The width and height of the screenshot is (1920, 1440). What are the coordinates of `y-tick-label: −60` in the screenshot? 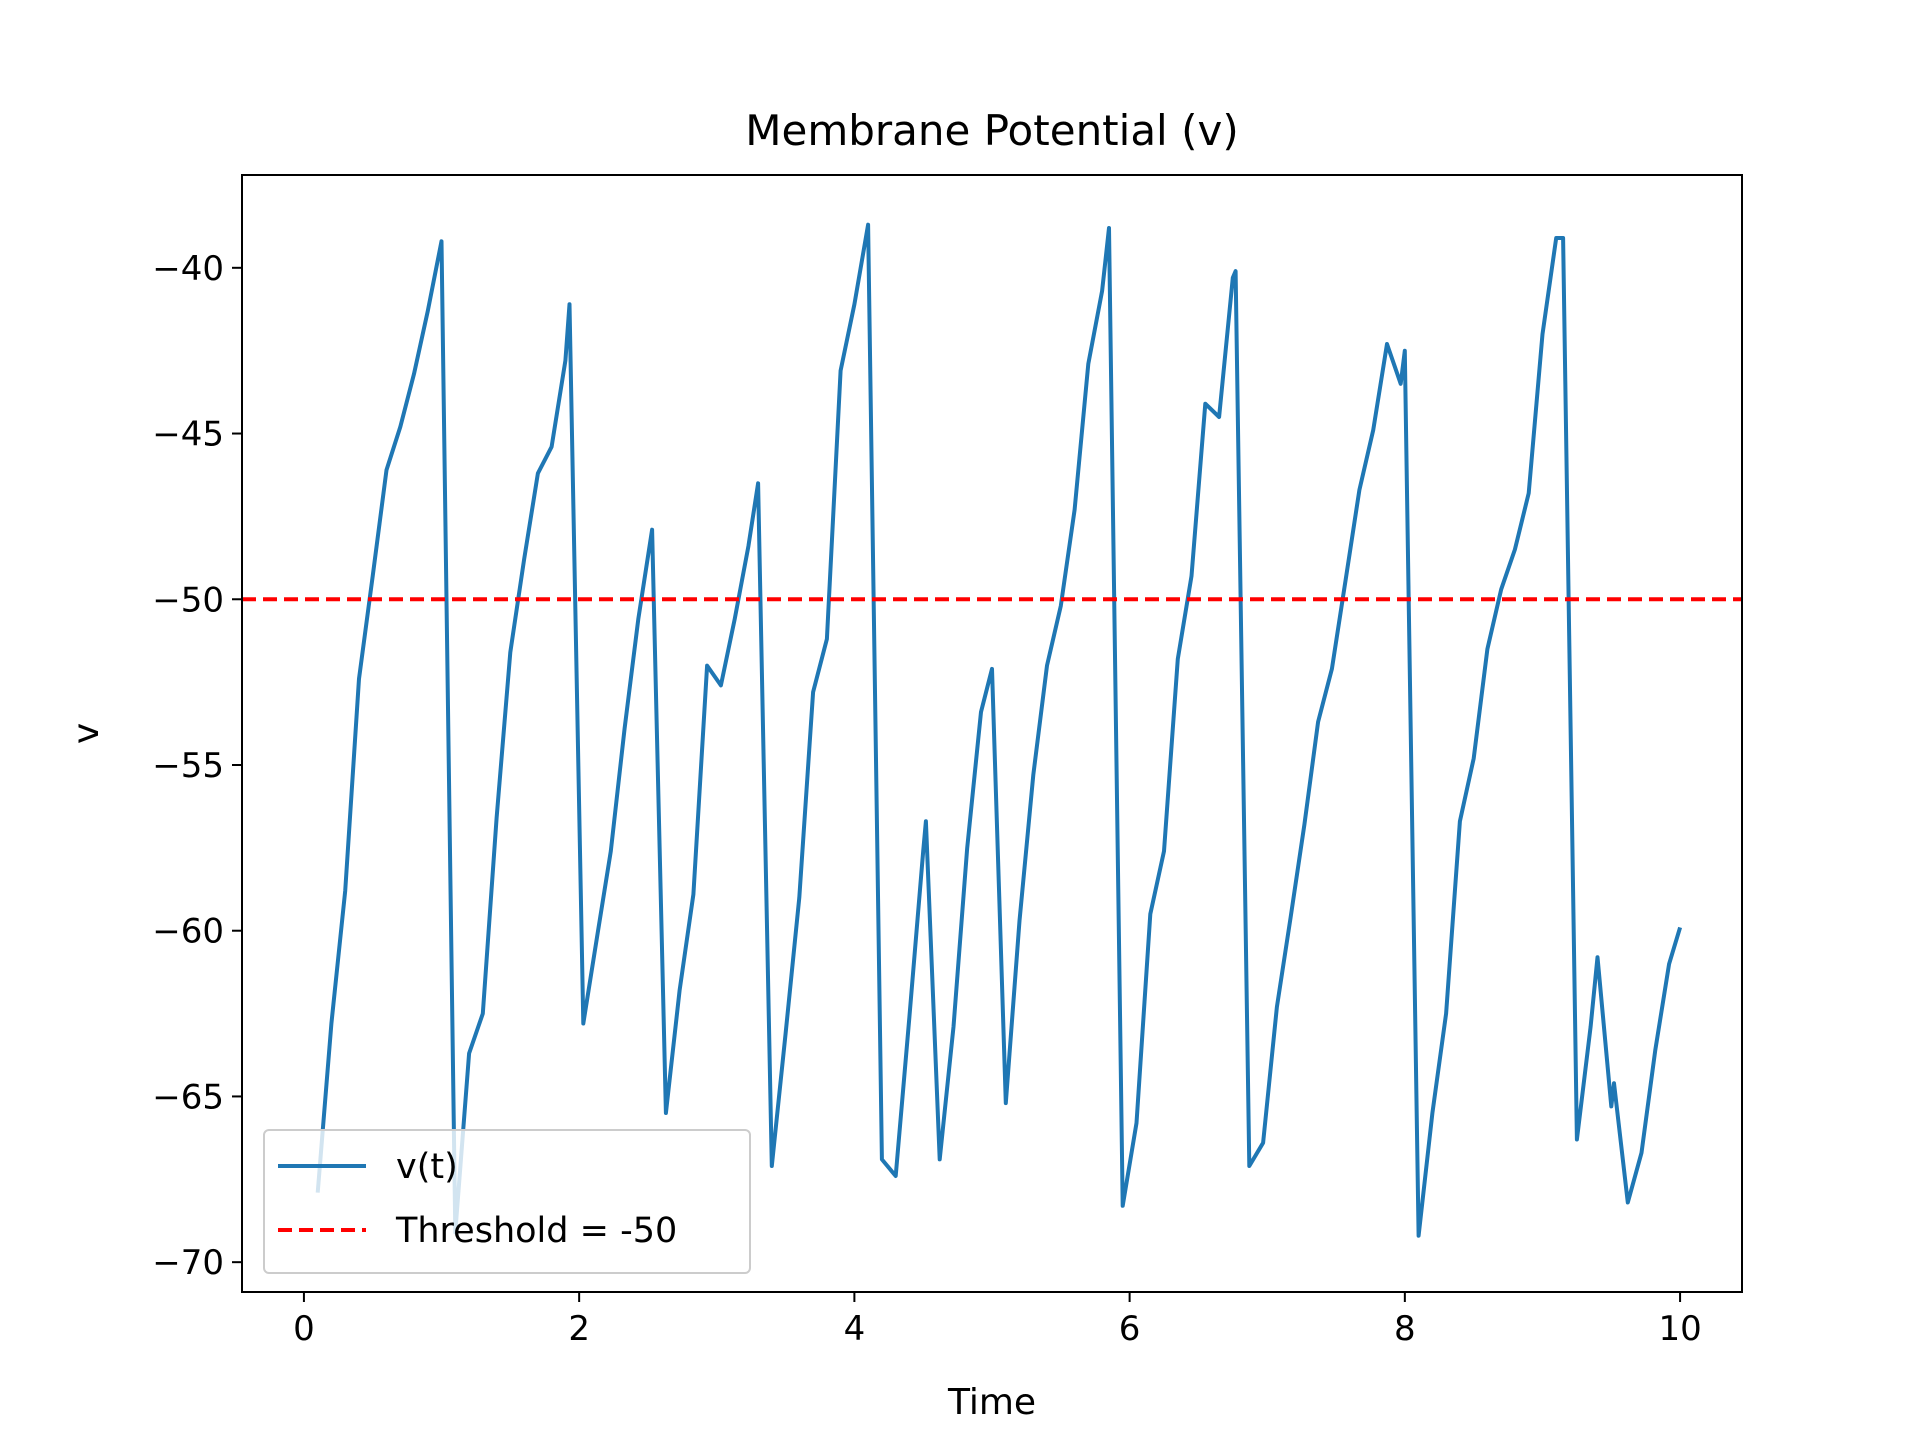 It's located at (188, 932).